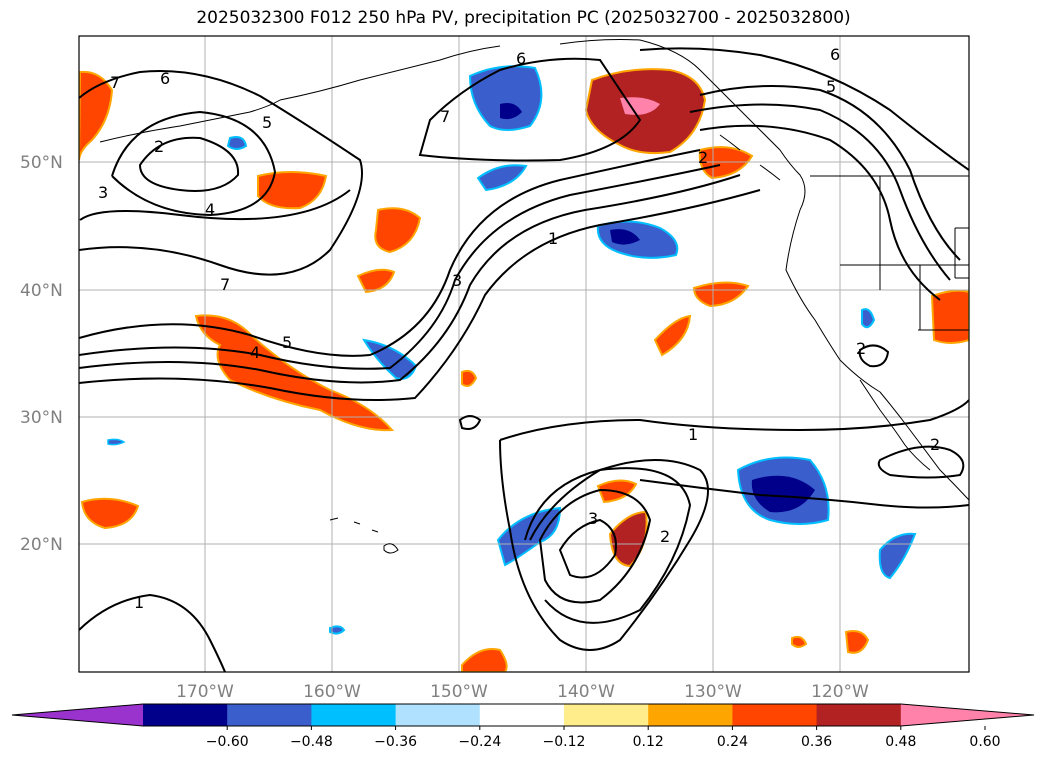 The image size is (1047, 765). I want to click on lat-label-50n: 50°N, so click(41, 163).